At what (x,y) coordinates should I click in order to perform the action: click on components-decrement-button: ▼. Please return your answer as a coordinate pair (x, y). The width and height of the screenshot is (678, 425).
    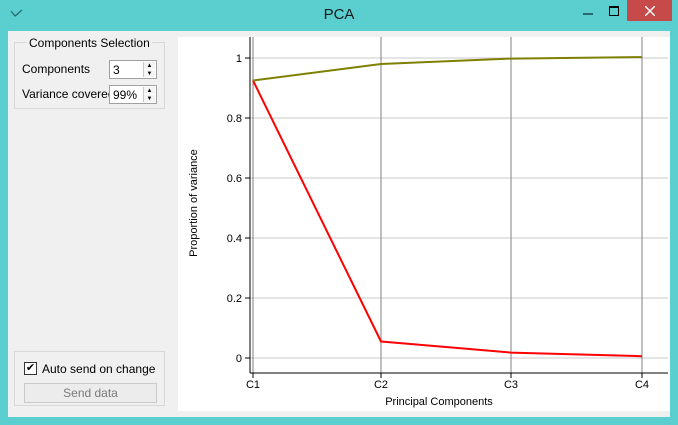
    Looking at the image, I should click on (149, 73).